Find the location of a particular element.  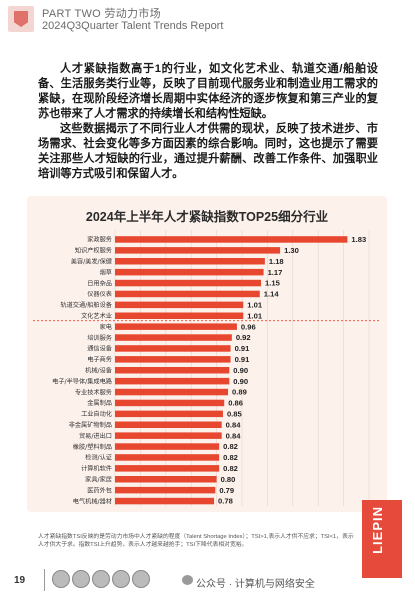

category-label: 金属制品 is located at coordinates (99, 403).